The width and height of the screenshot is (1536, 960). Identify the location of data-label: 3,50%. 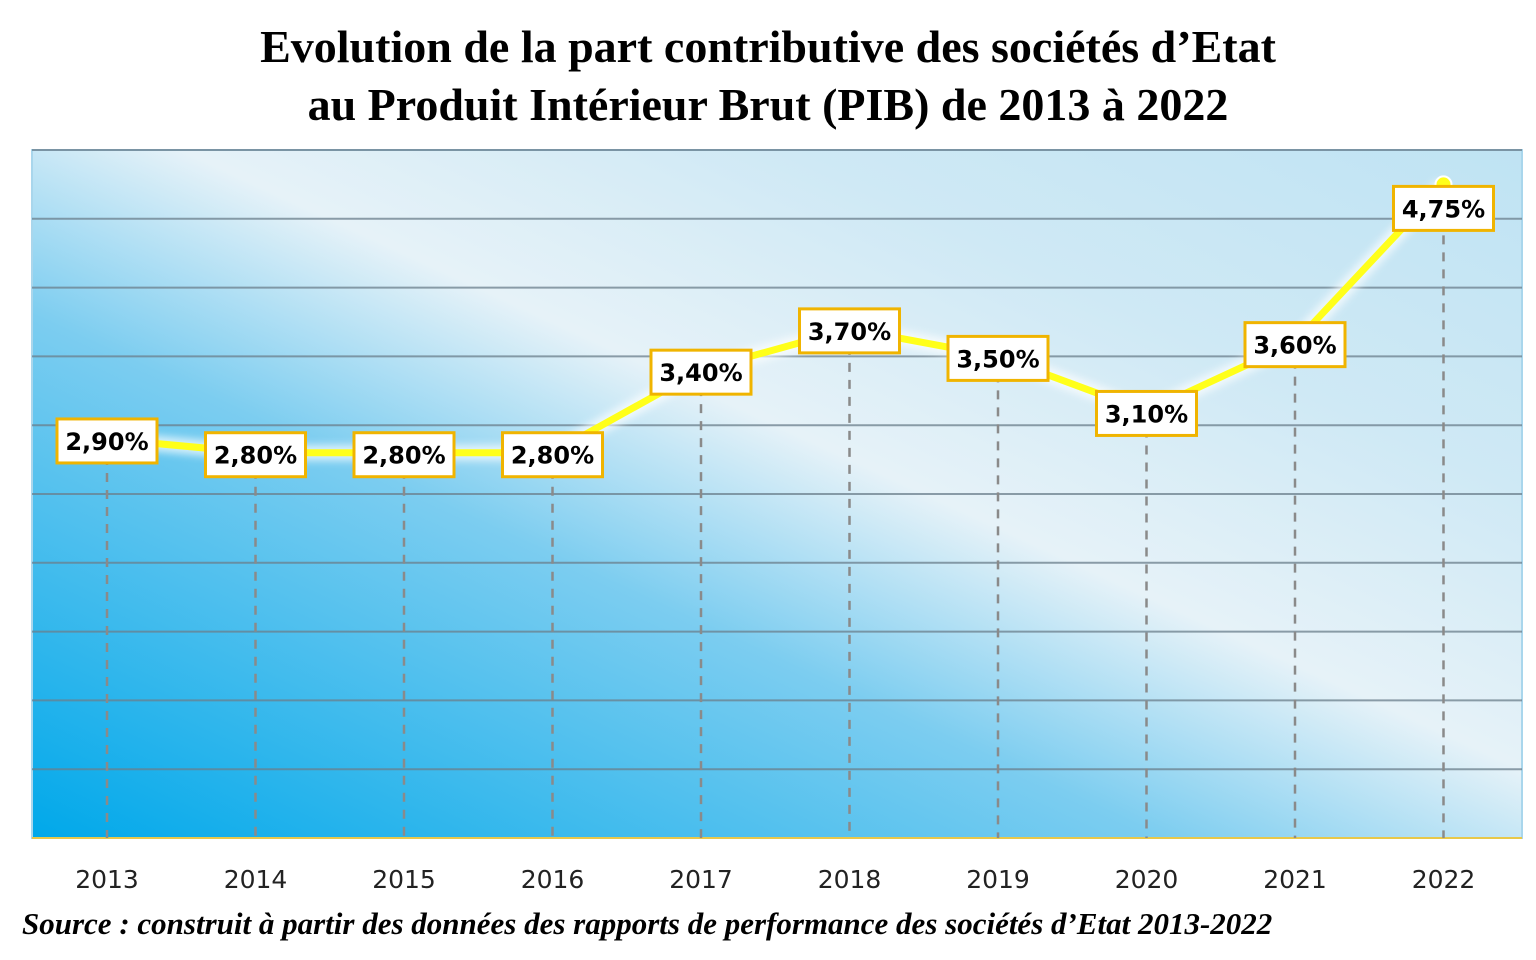
(998, 358).